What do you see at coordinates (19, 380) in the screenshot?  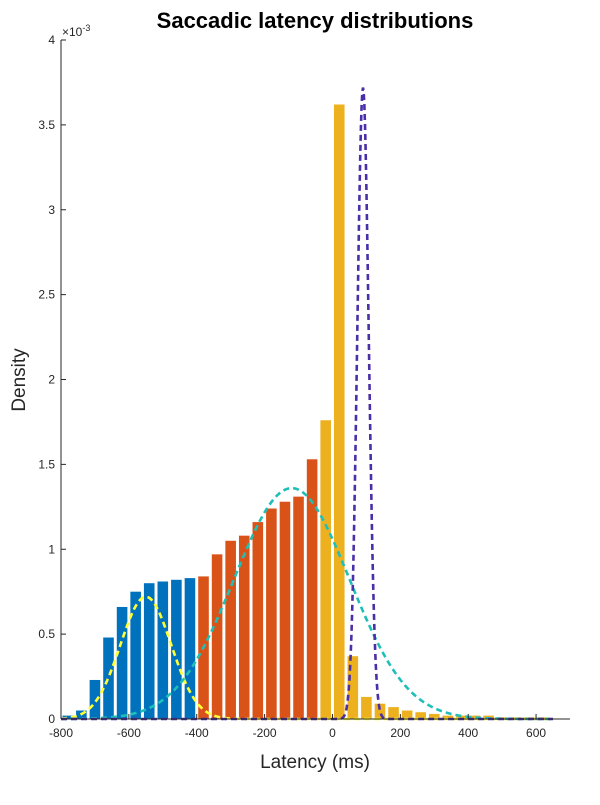 I see `y-axis-title: Density` at bounding box center [19, 380].